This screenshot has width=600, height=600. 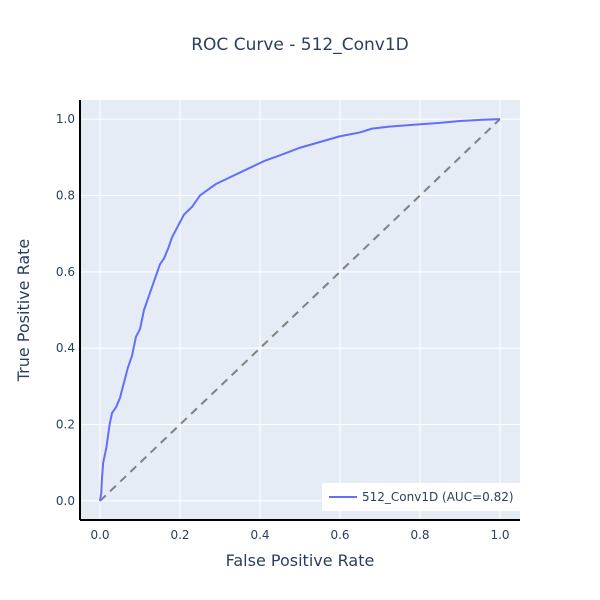 What do you see at coordinates (65, 425) in the screenshot?
I see `y-tick-label: 0.2` at bounding box center [65, 425].